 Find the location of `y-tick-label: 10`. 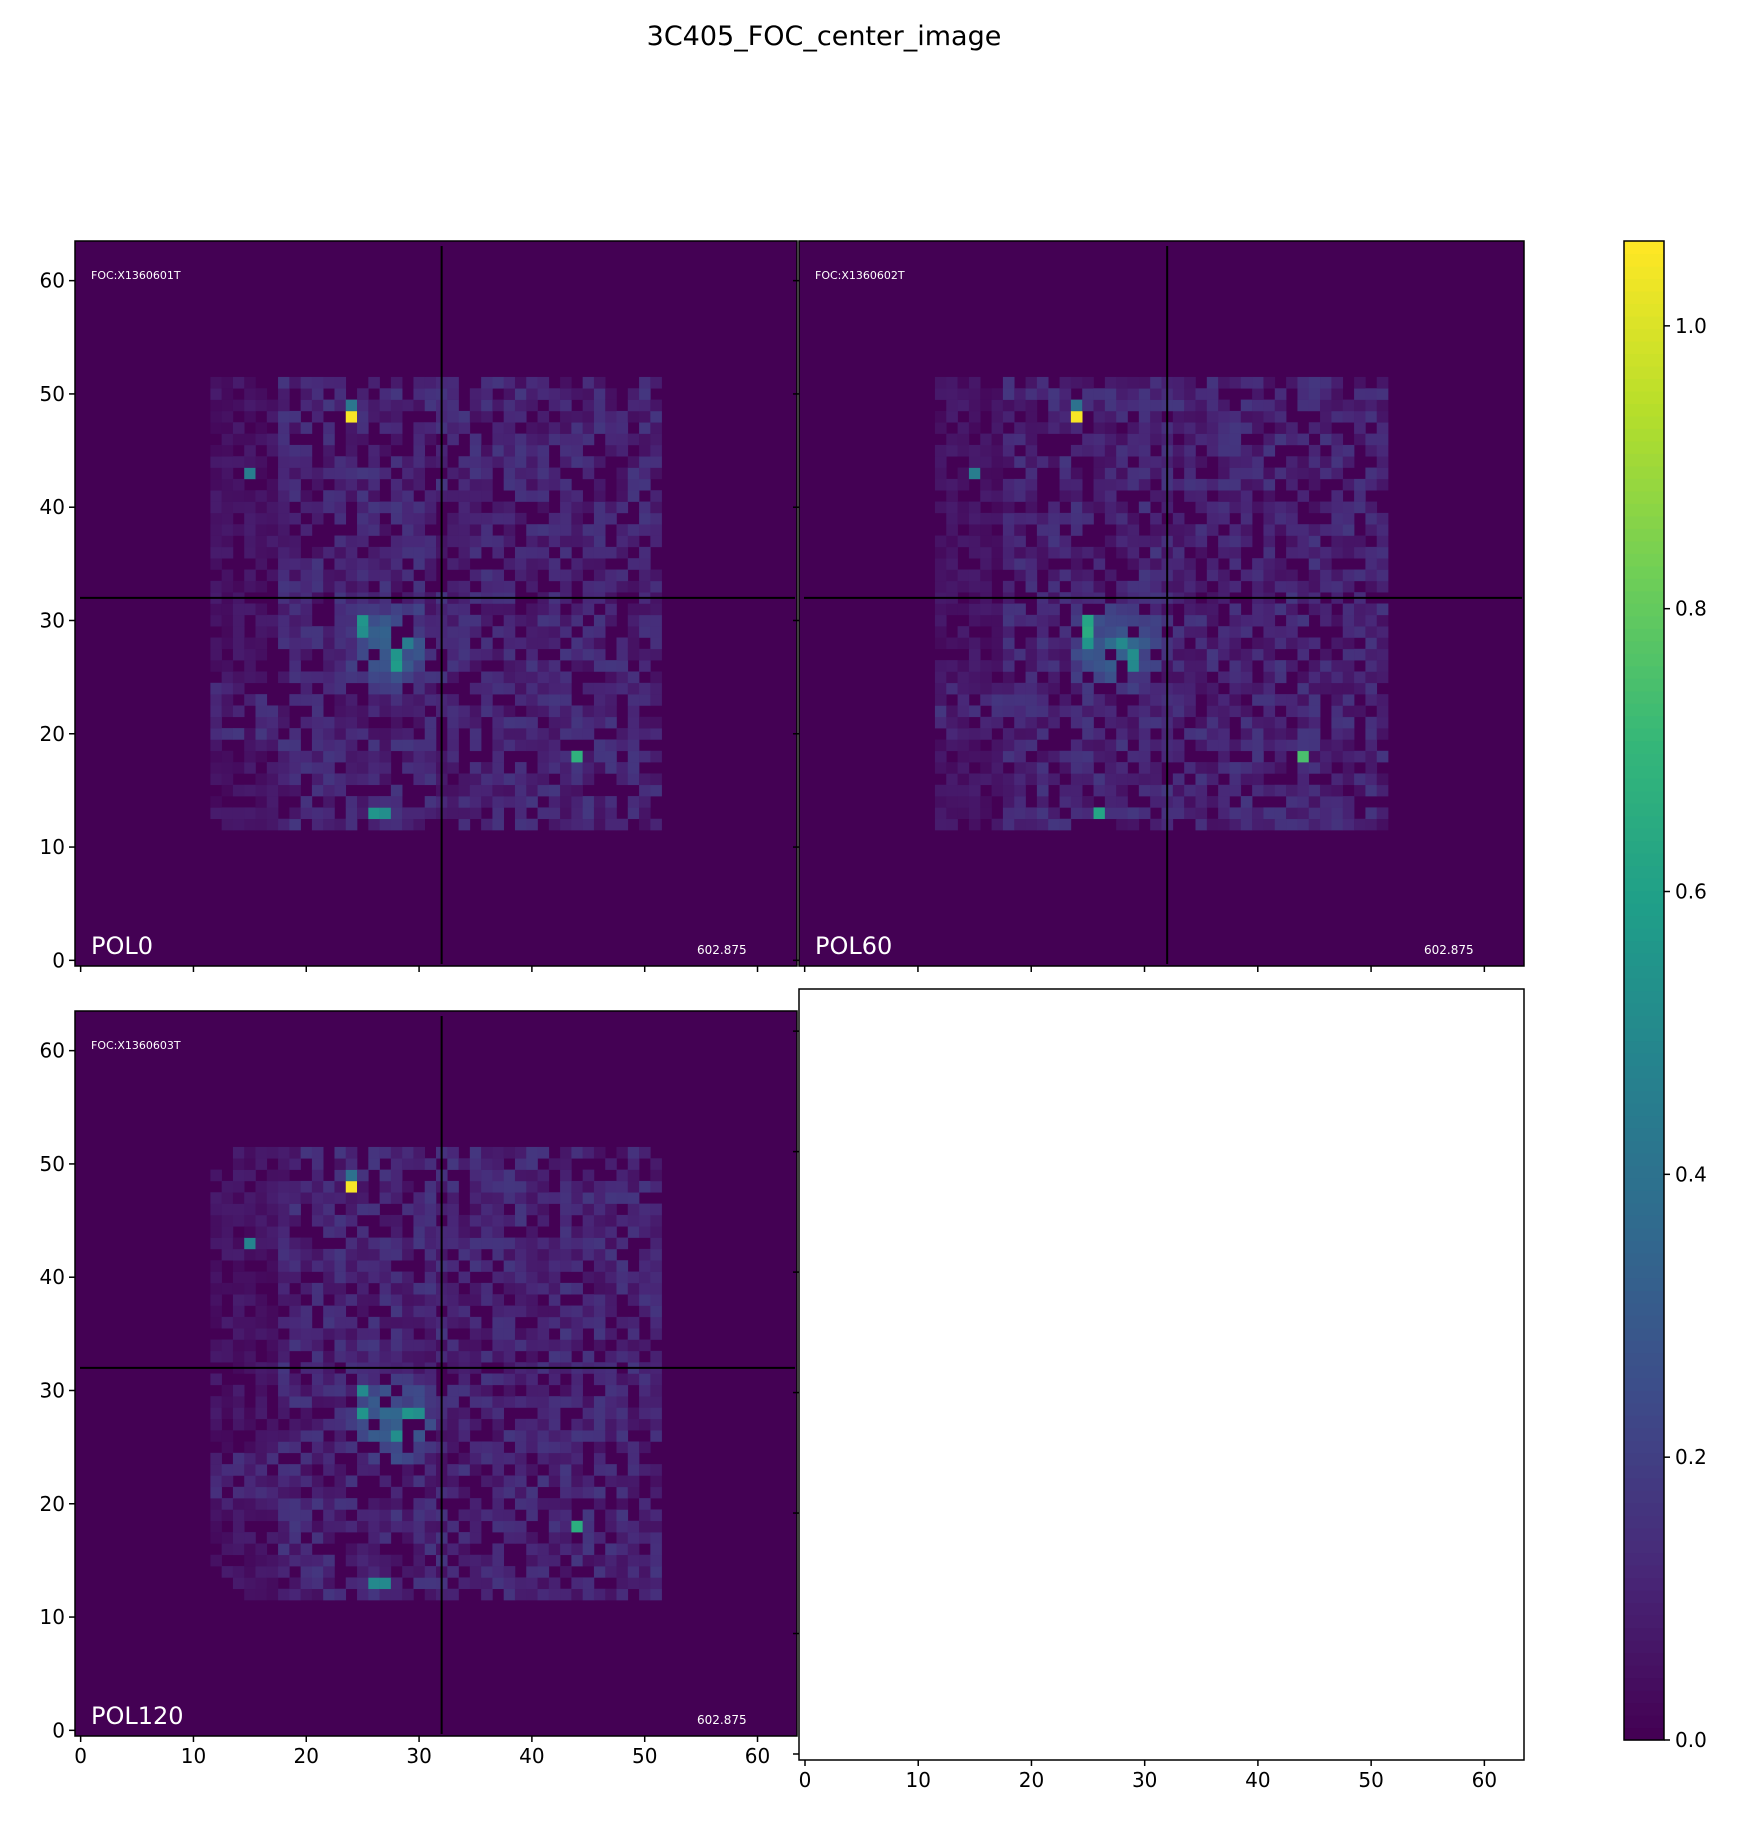

y-tick-label: 10 is located at coordinates (52, 1617).